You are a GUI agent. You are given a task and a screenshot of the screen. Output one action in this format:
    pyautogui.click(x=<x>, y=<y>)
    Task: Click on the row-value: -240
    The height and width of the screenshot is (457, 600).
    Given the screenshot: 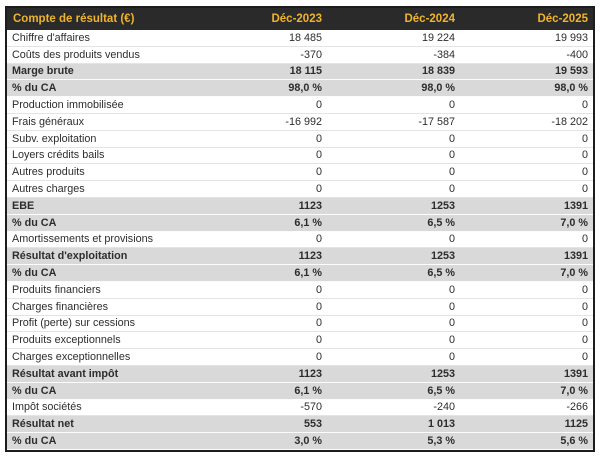 What is the action you would take?
    pyautogui.click(x=444, y=407)
    